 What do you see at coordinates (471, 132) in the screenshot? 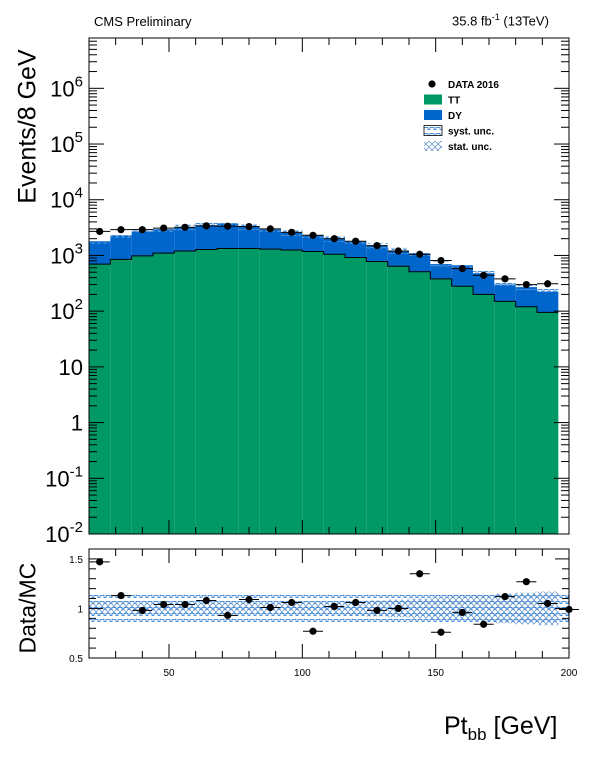
I see `legend-label: syst. unc.` at bounding box center [471, 132].